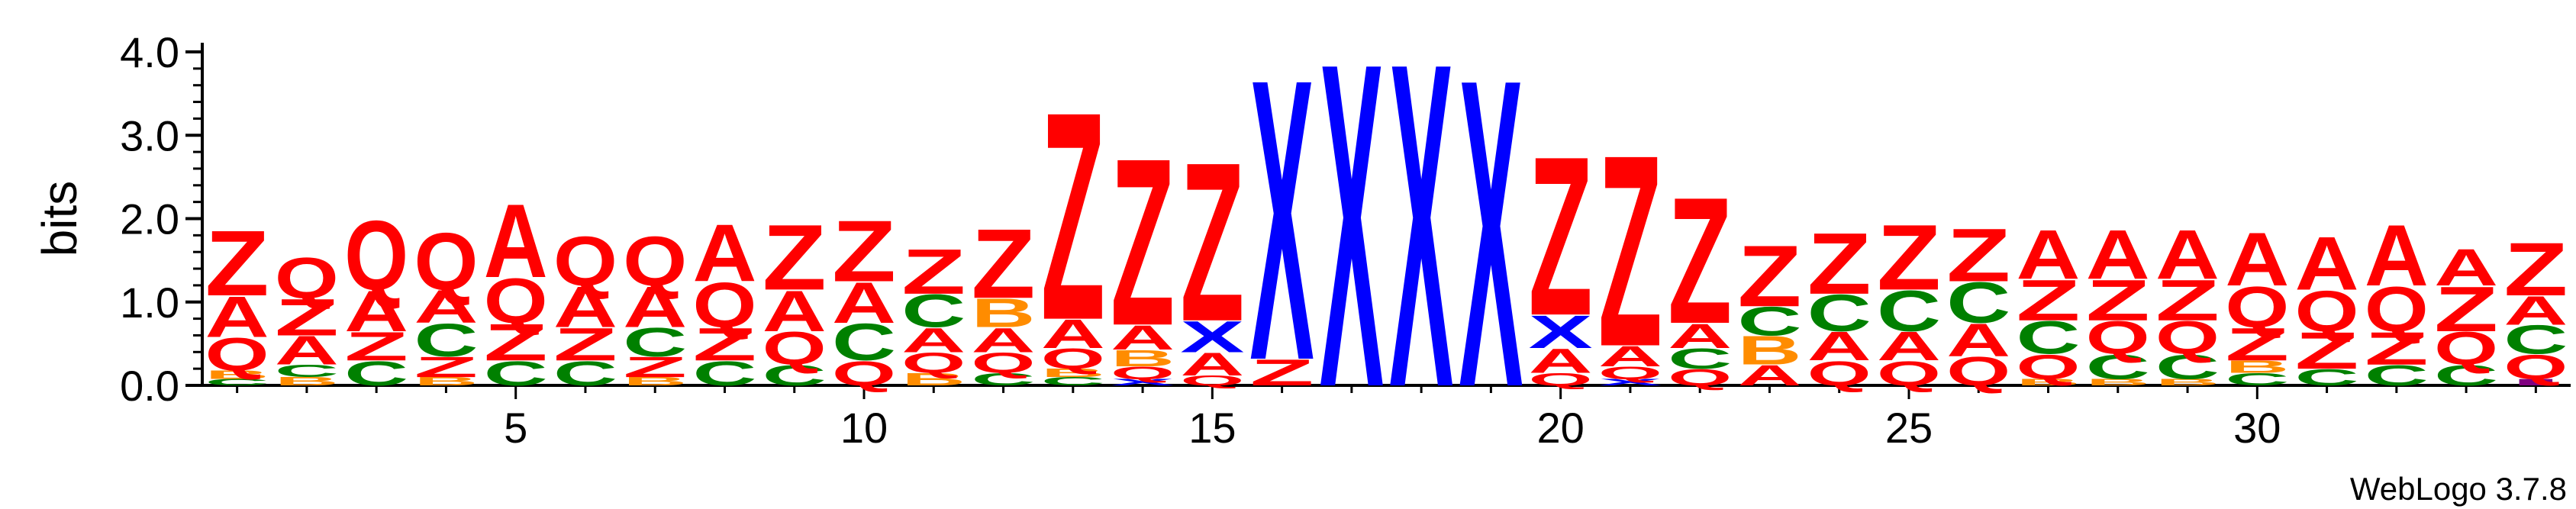 The height and width of the screenshot is (509, 2576). Describe the element at coordinates (150, 303) in the screenshot. I see `y-tick-label: 1.0` at that location.